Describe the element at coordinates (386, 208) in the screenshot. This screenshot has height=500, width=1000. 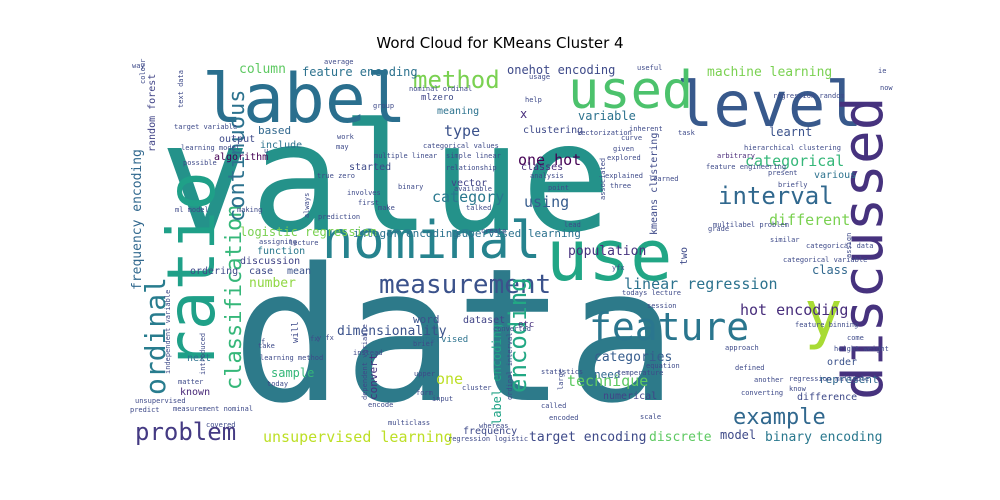
I see `word-make: make` at that location.